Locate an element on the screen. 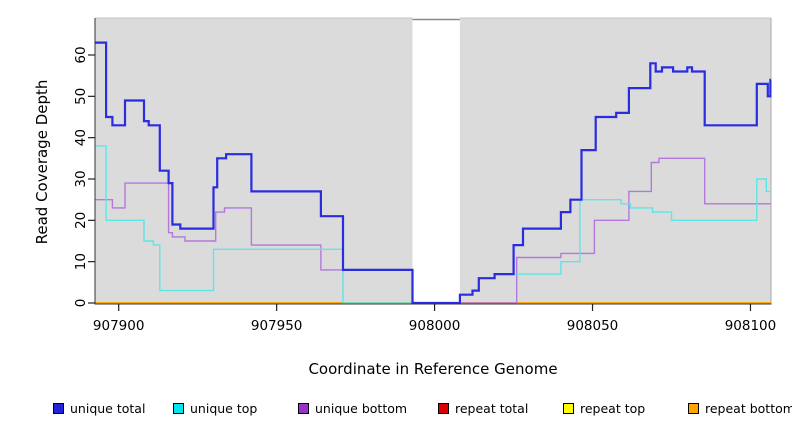 The height and width of the screenshot is (432, 792). legend-swatch-repeat-total is located at coordinates (443, 408).